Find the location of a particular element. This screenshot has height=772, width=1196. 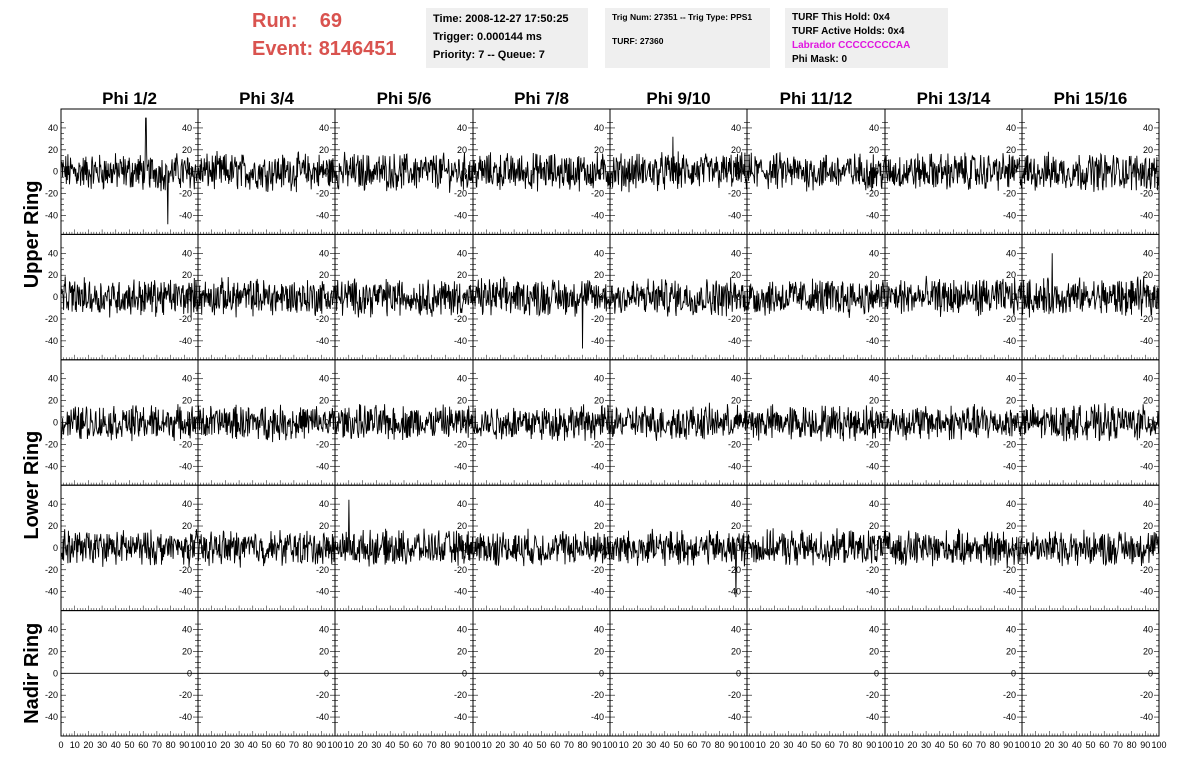

x-tick-label: 100 is located at coordinates (1021, 745).